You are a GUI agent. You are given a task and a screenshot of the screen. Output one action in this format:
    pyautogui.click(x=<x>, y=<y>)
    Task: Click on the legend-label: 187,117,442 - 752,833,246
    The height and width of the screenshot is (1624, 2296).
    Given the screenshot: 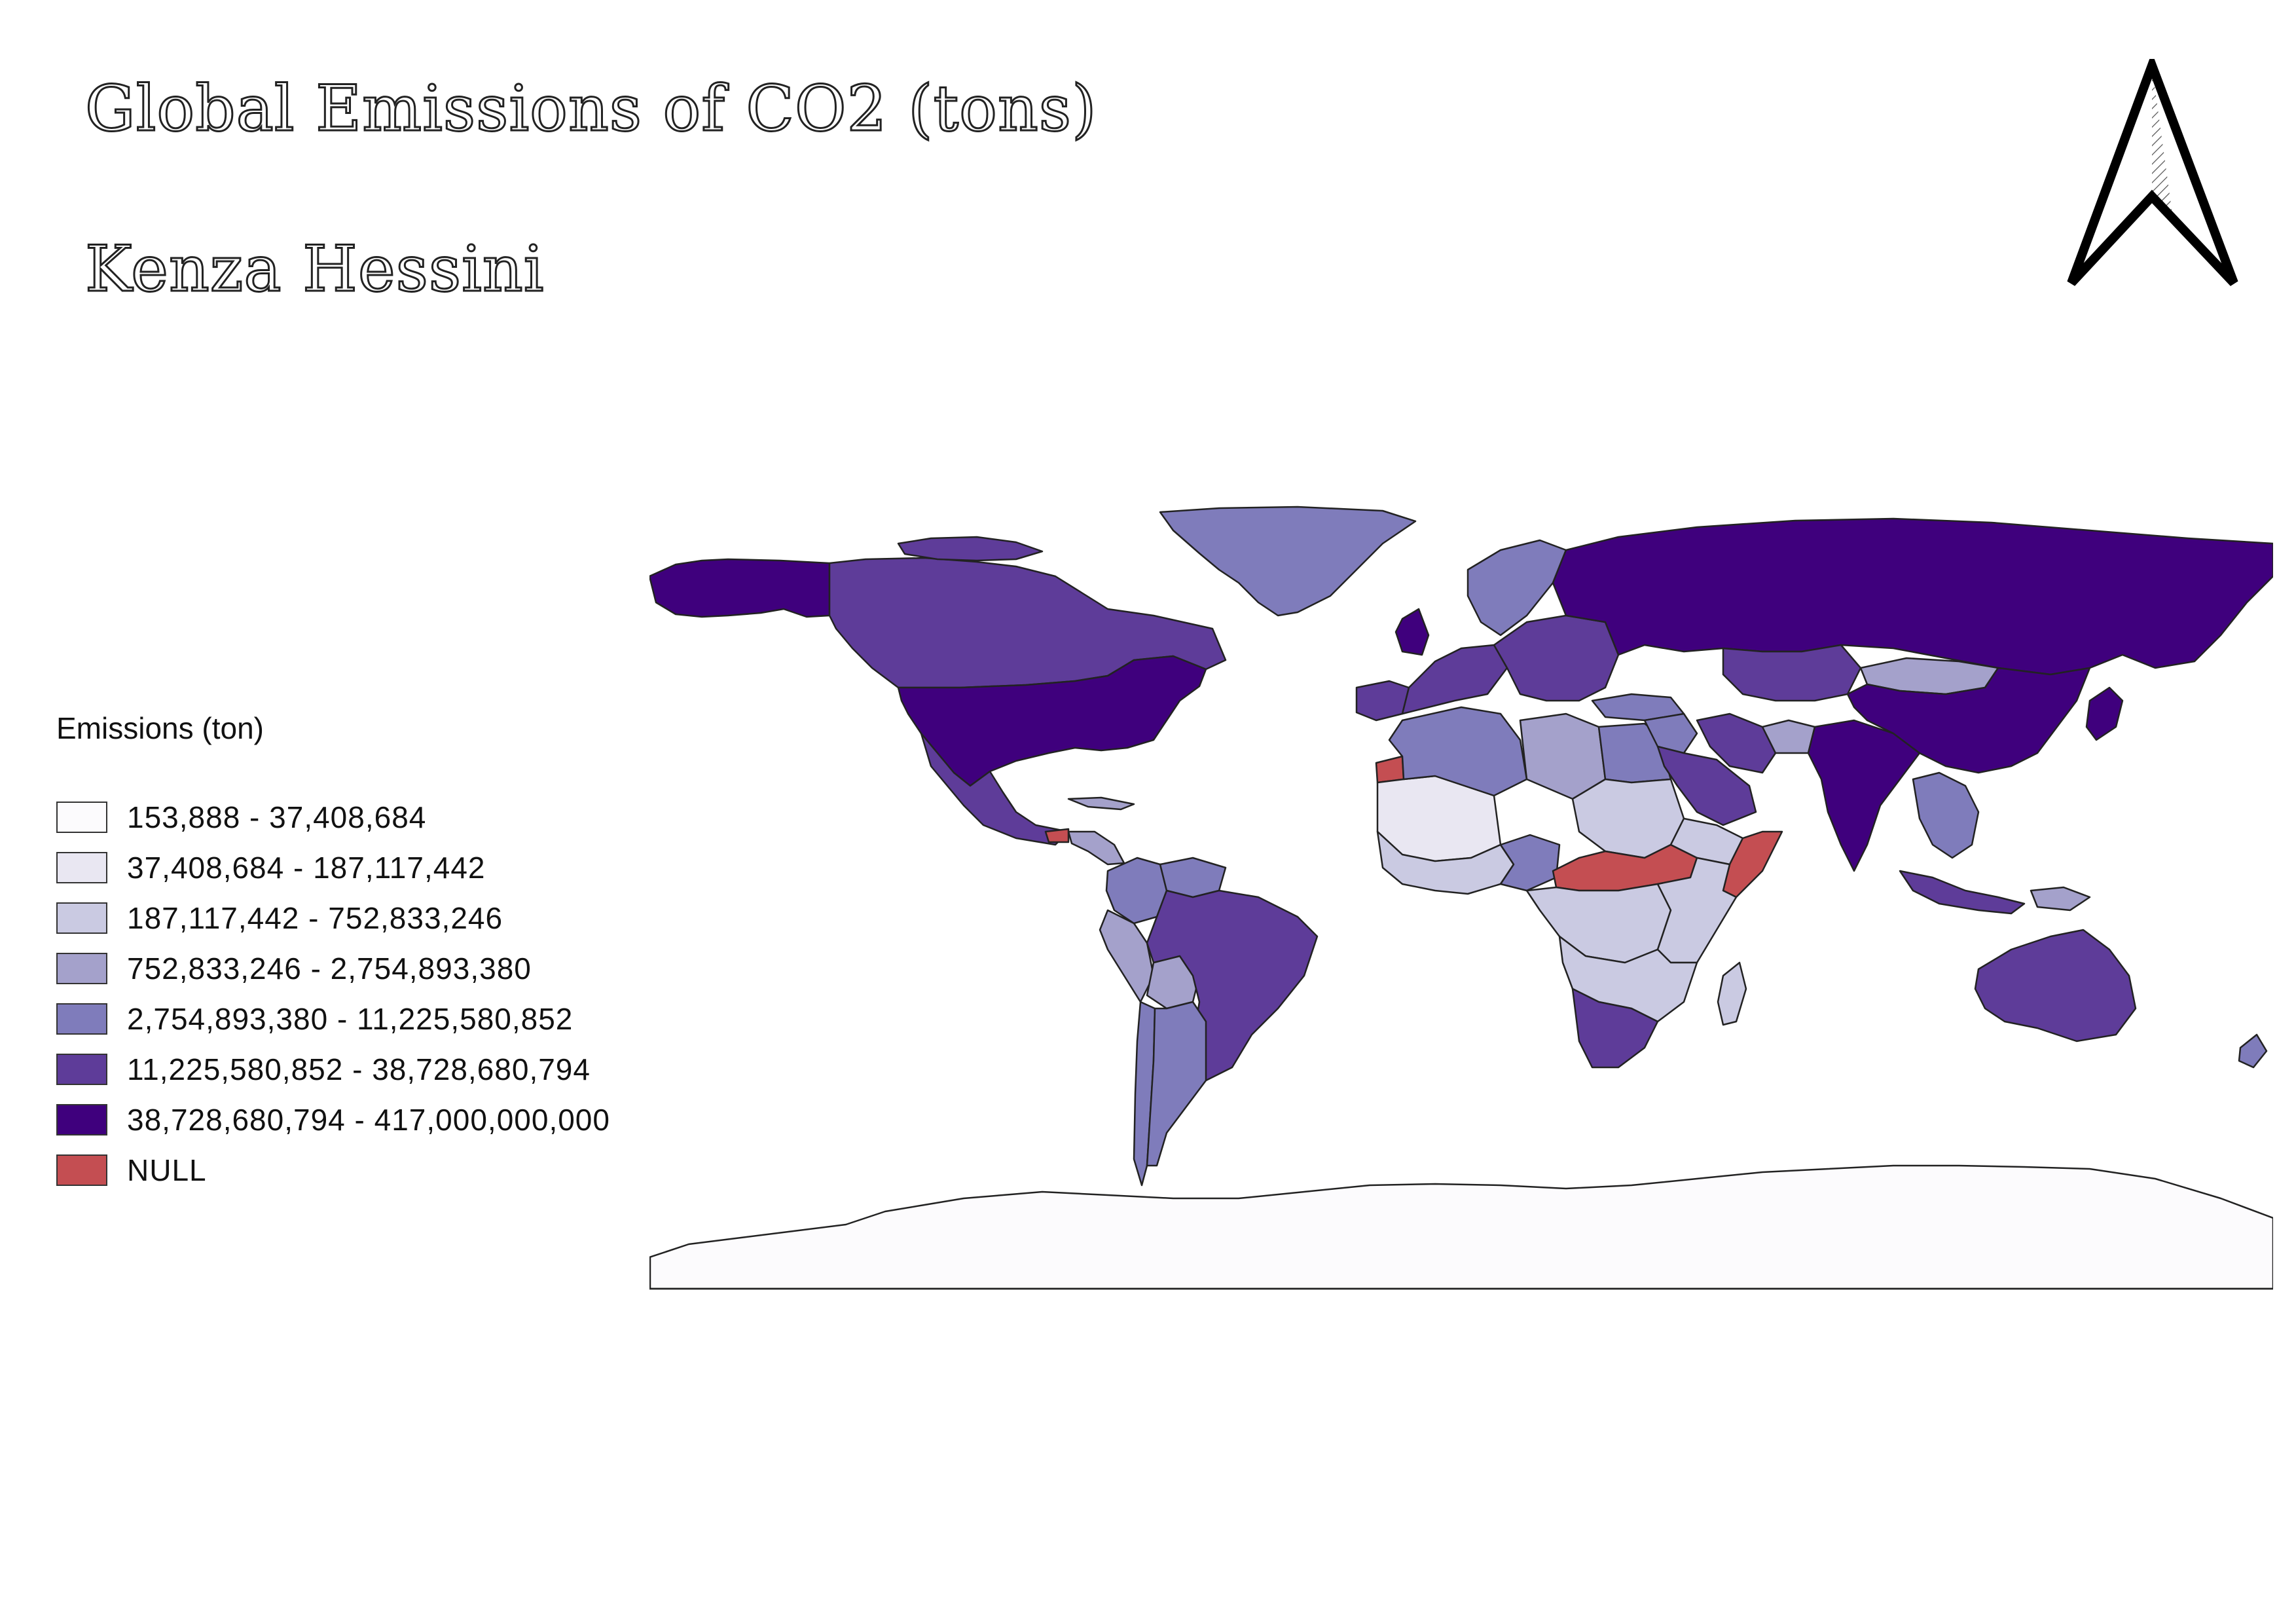 What is the action you would take?
    pyautogui.click(x=315, y=917)
    